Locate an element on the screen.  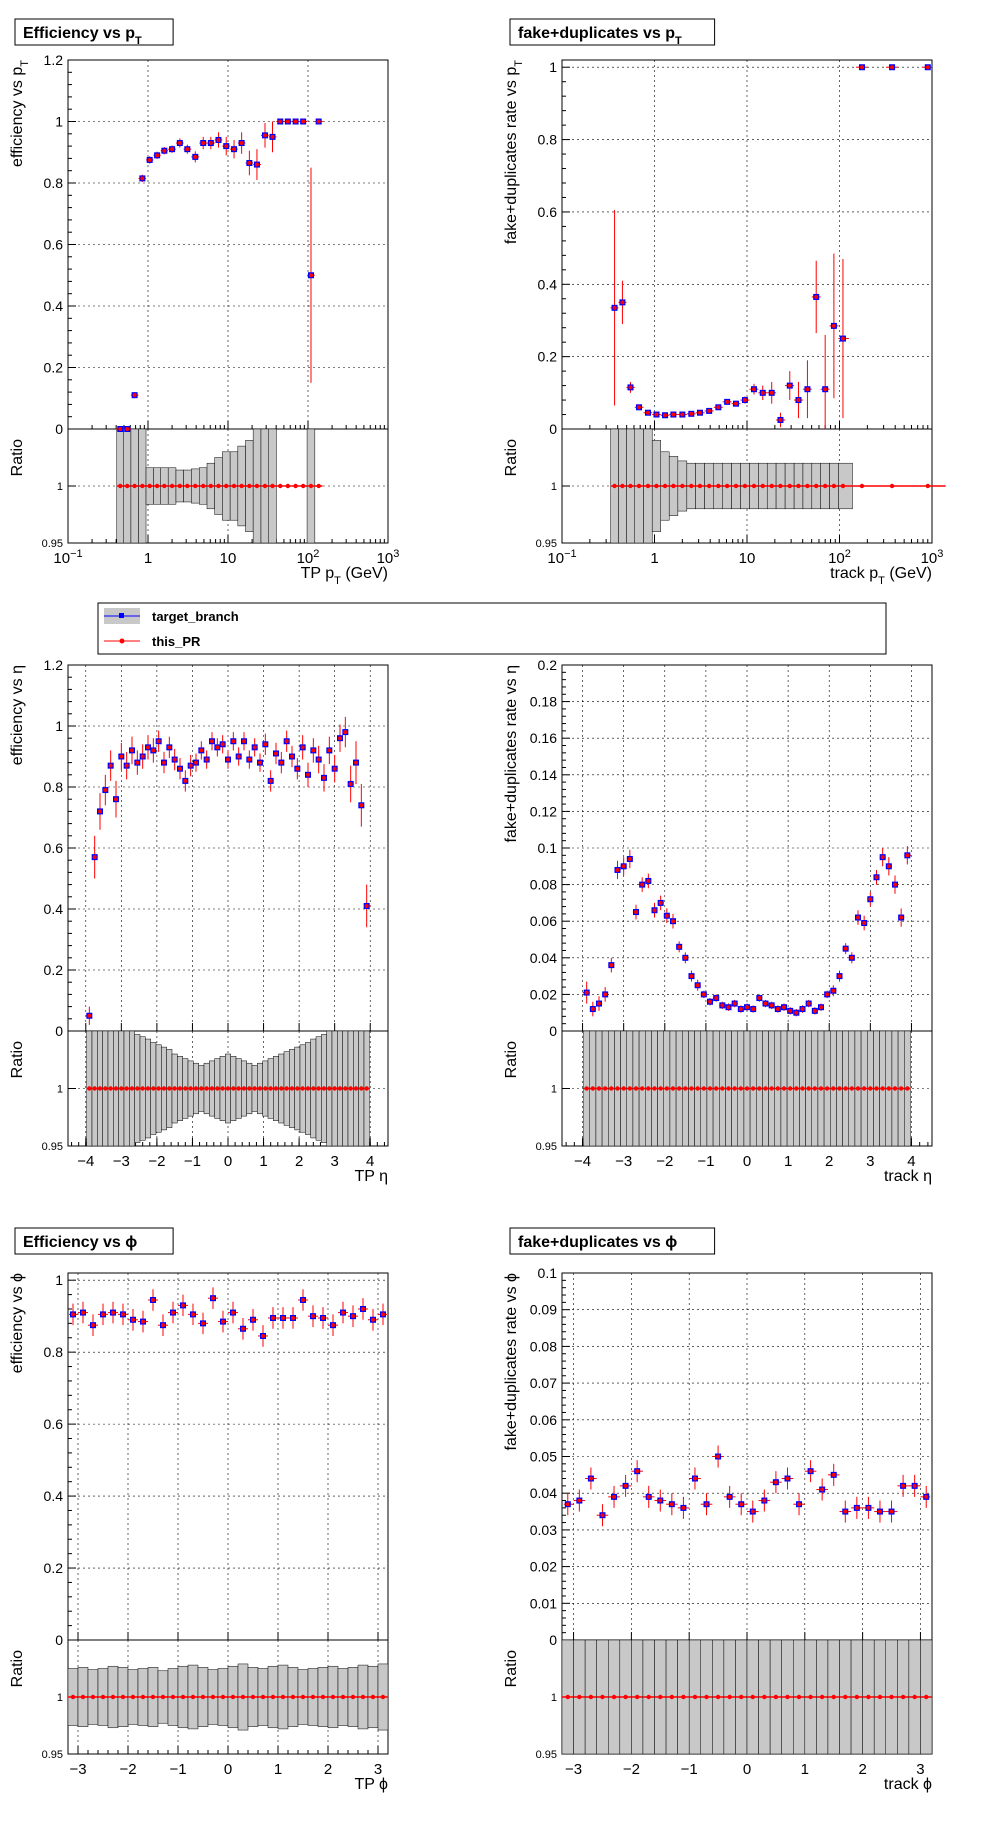
y-axis-title: efficiency vs pT is located at coordinates (20, 113).